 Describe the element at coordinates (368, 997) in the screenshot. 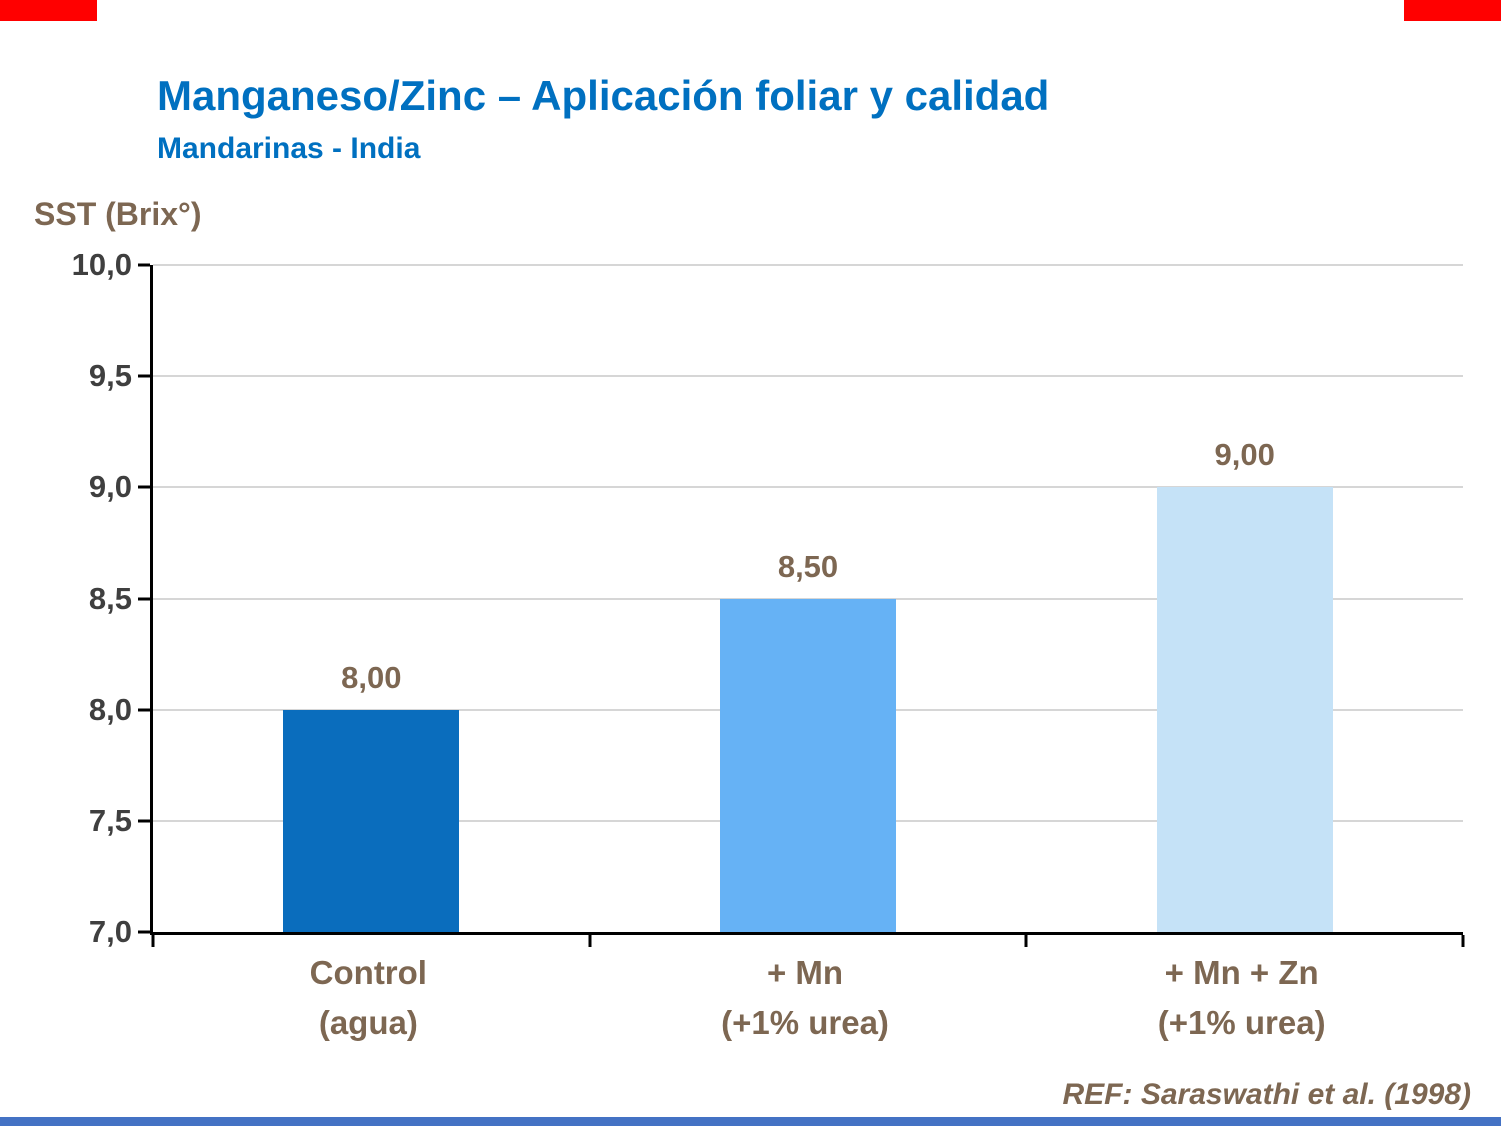

I see `x-axis-category-label: Control (agua)` at that location.